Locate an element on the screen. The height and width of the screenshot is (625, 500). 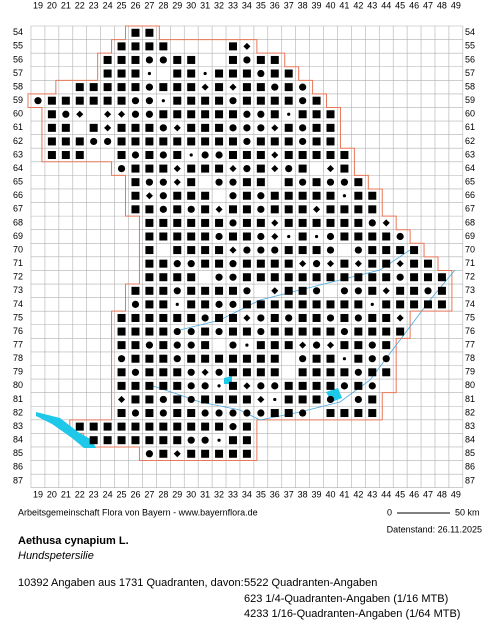
x-label: 47 is located at coordinates (428, 5).